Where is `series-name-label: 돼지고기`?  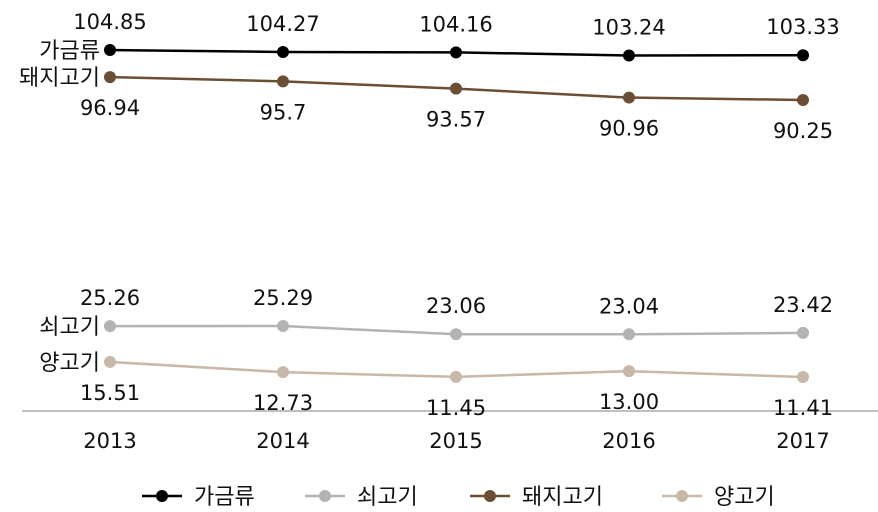
series-name-label: 돼지고기 is located at coordinates (59, 78).